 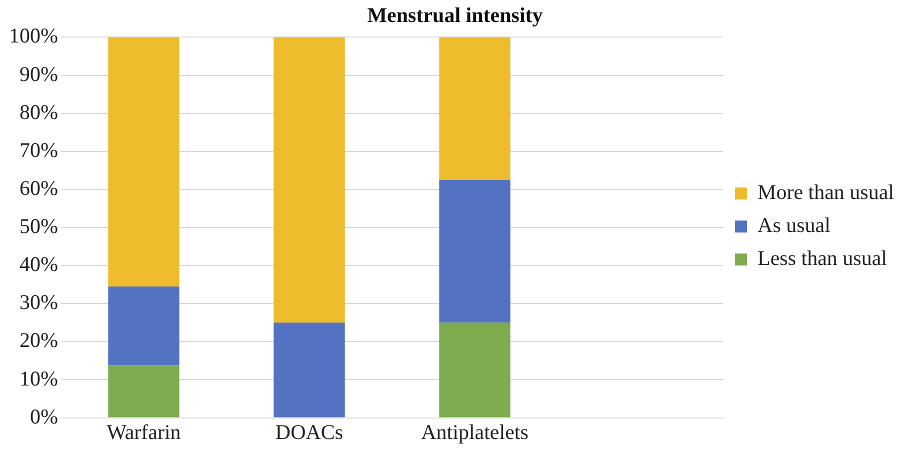 I want to click on y-tick-label: 100%, so click(x=33, y=36).